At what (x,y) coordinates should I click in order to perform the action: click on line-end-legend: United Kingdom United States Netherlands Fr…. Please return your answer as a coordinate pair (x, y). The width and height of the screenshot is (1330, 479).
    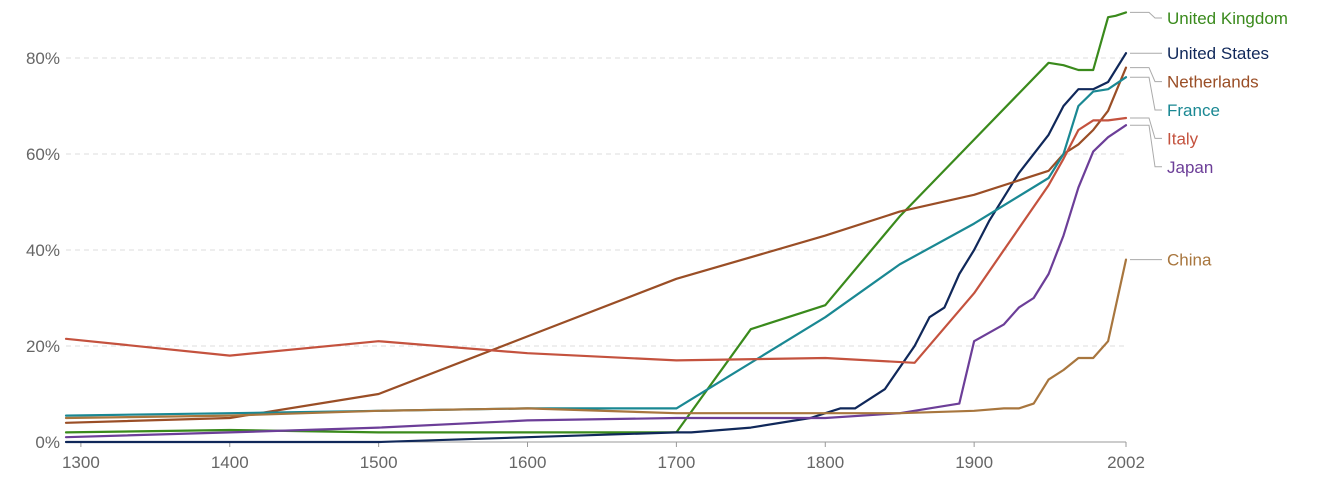
    Looking at the image, I should click on (1227, 139).